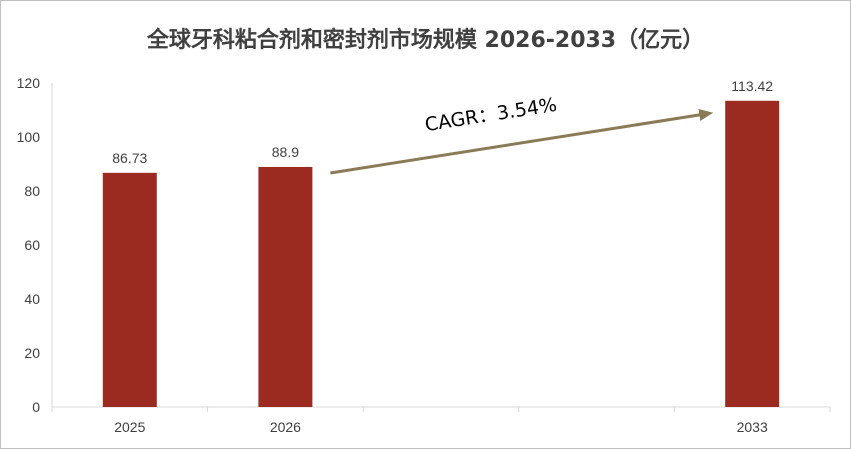 The width and height of the screenshot is (851, 449). Describe the element at coordinates (32, 245) in the screenshot. I see `y-tick-label: 60` at that location.